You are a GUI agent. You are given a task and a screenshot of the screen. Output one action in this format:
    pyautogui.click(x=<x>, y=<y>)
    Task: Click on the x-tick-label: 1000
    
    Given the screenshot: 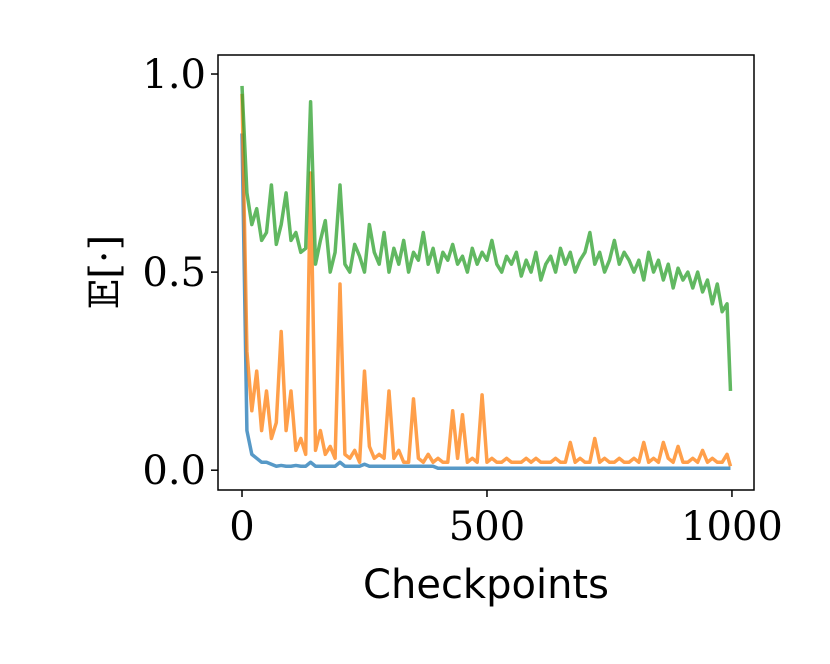 What is the action you would take?
    pyautogui.click(x=732, y=527)
    